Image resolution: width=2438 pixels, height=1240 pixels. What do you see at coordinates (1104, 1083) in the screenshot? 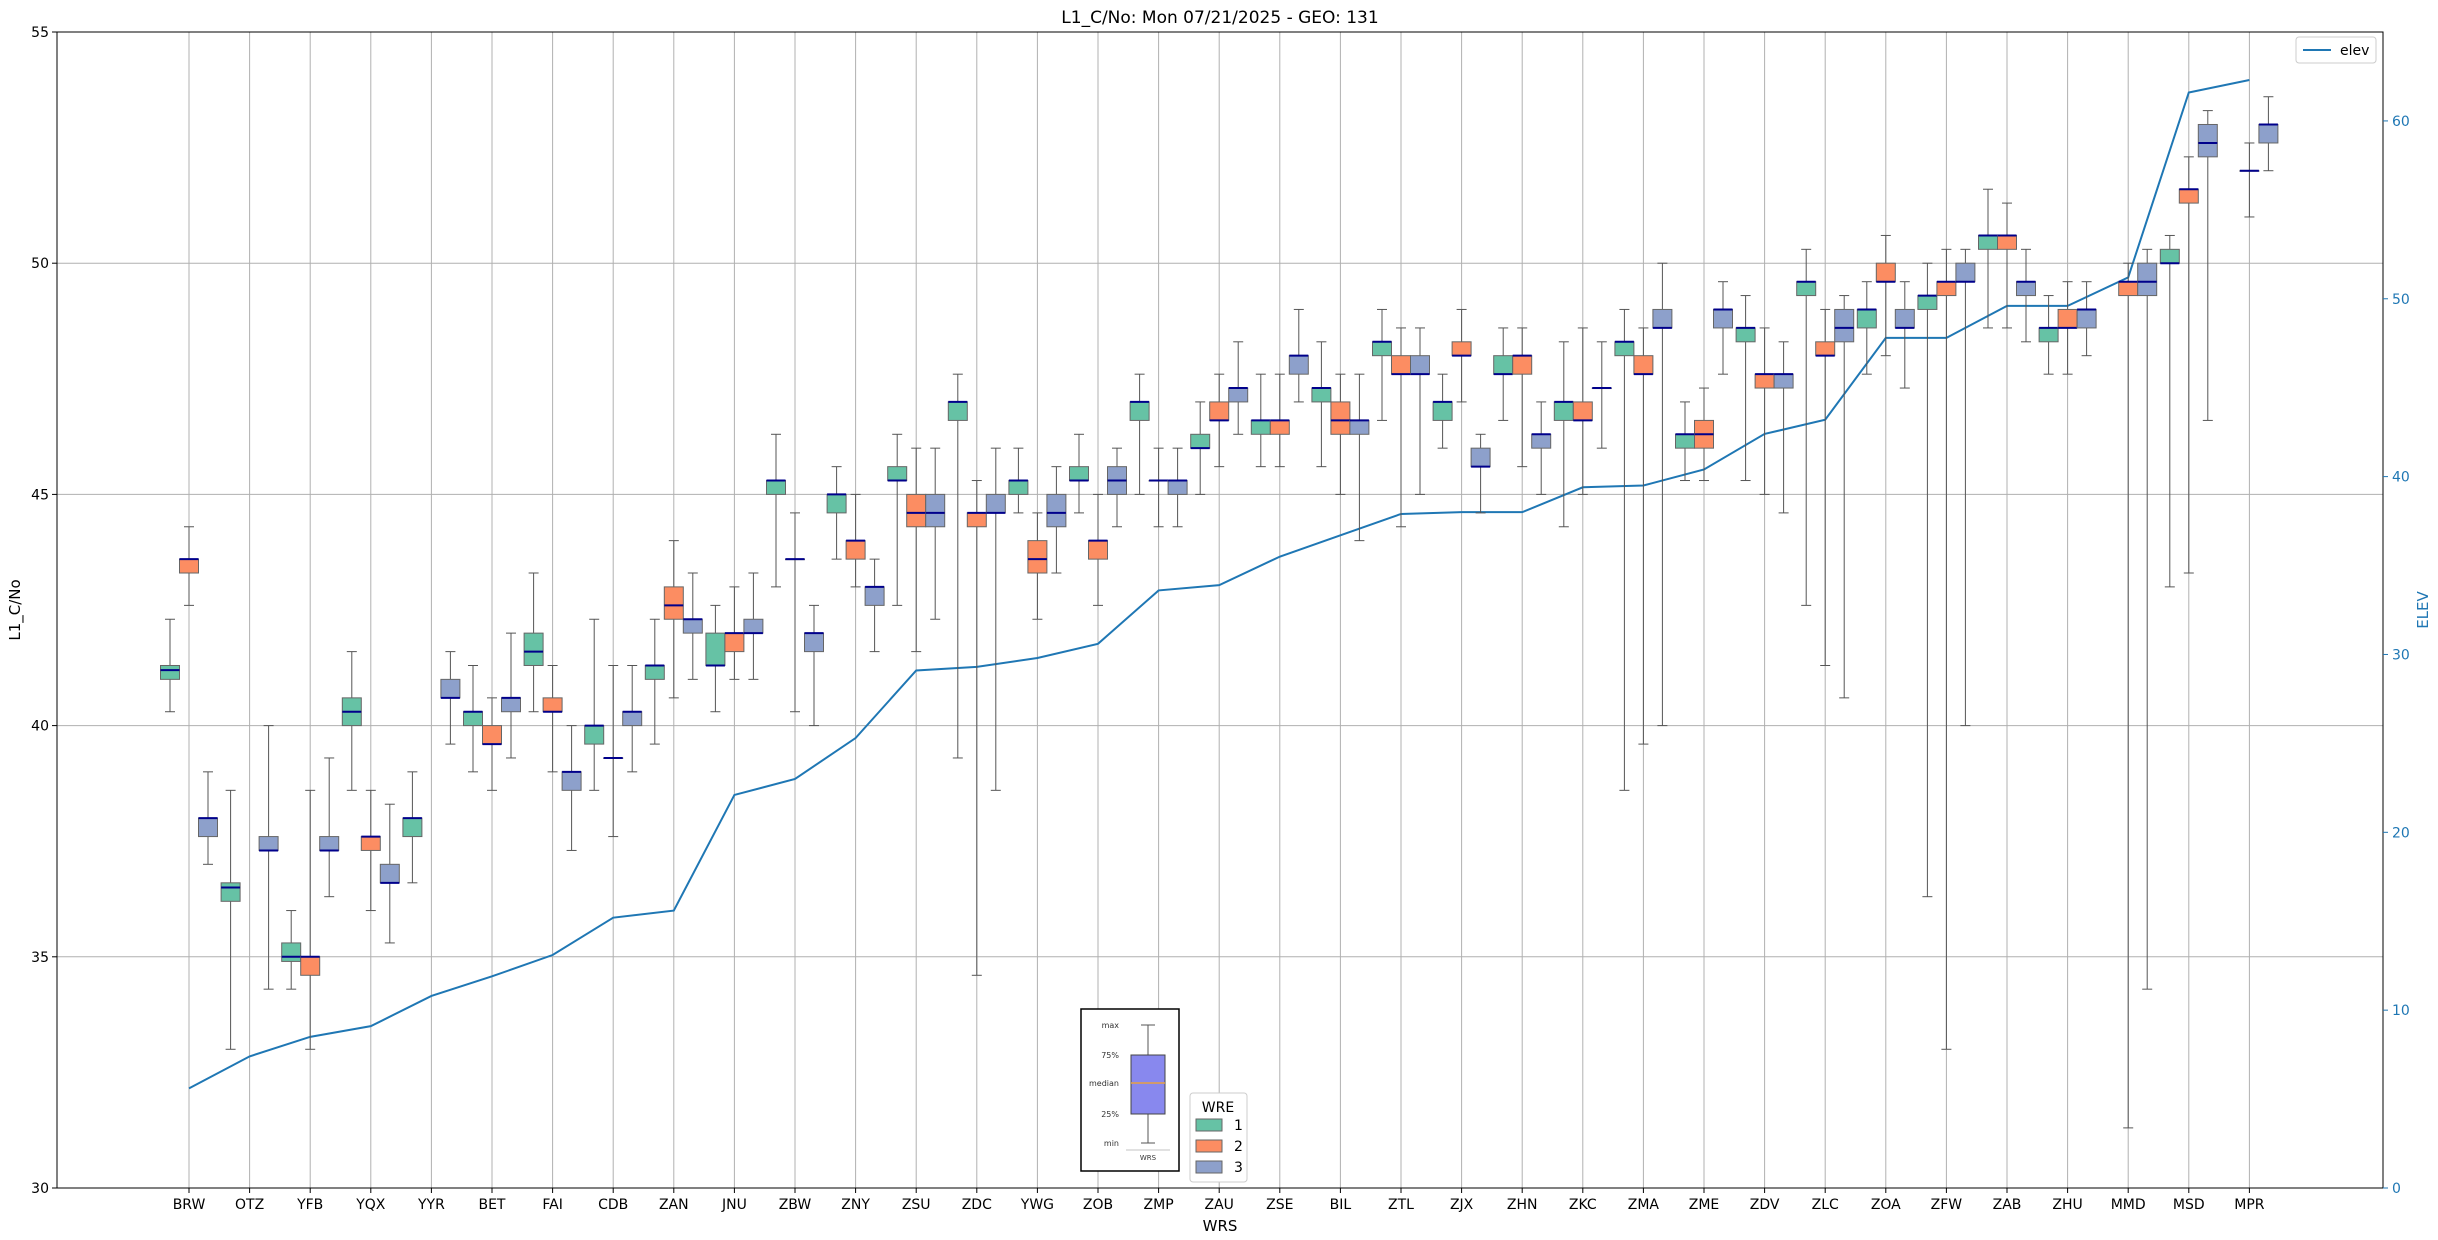
I see `box-legend-label: median` at bounding box center [1104, 1083].